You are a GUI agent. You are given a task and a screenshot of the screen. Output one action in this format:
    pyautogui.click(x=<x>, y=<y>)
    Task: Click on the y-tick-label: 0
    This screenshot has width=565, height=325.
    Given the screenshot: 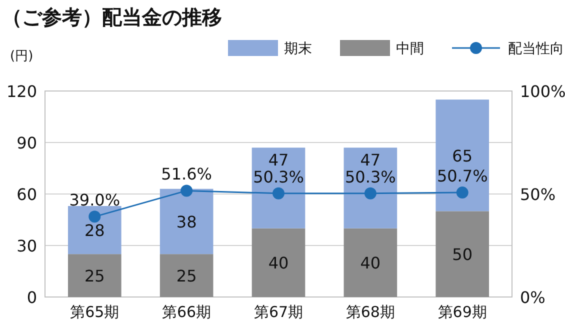 What is the action you would take?
    pyautogui.click(x=31, y=297)
    